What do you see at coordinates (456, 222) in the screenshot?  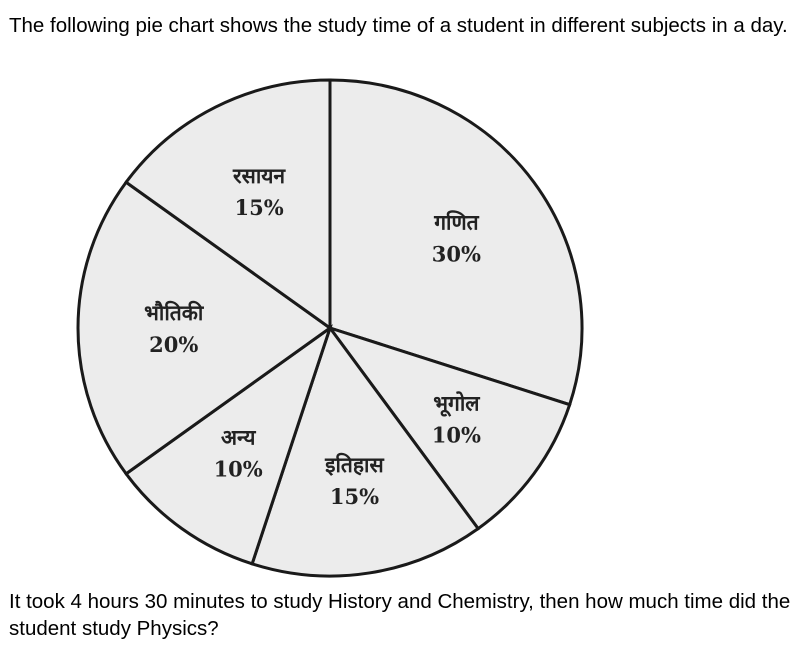 I see `slice-label: गणित` at bounding box center [456, 222].